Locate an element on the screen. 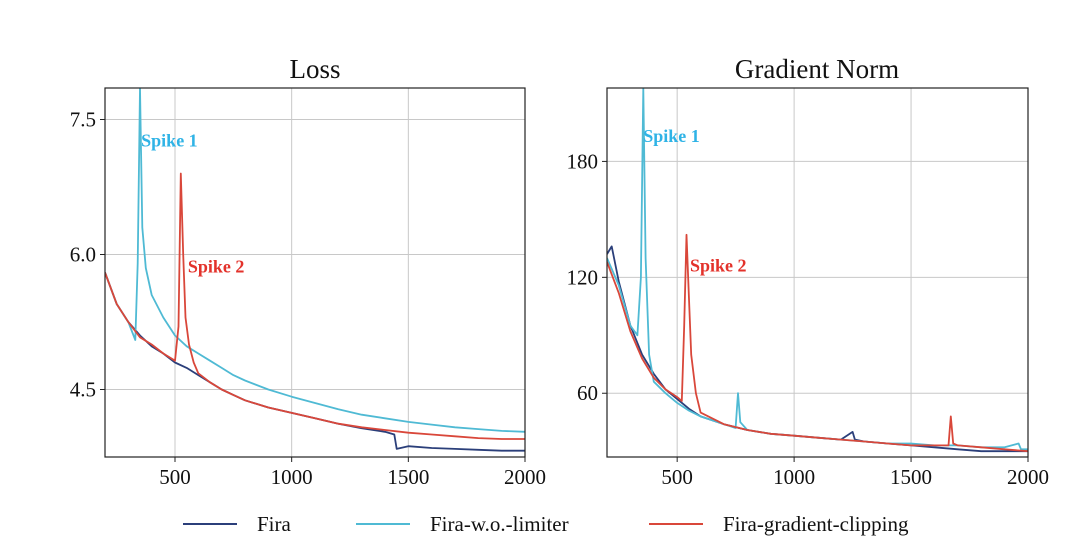  loss-title: Loss is located at coordinates (314, 69).